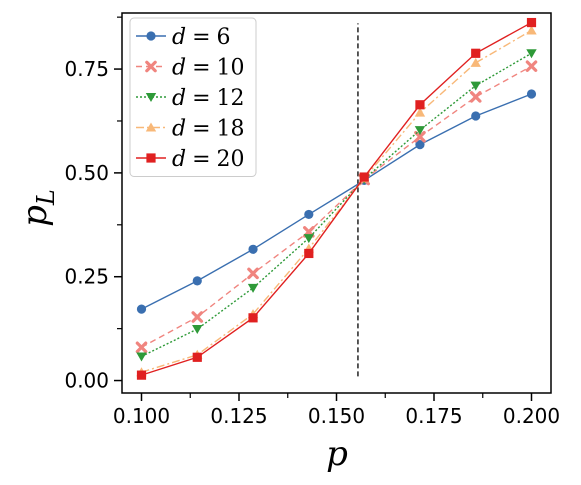 Image resolution: width=581 pixels, height=485 pixels. Describe the element at coordinates (46, 197) in the screenshot. I see `y-axis-label-subscript: L` at that location.